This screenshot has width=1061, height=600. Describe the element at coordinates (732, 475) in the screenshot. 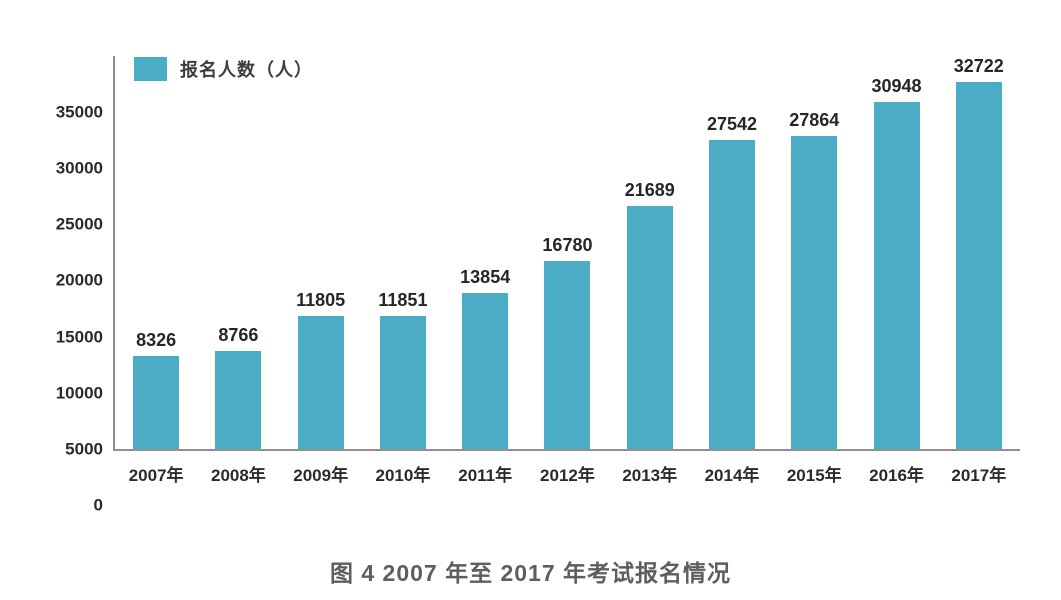

I see `x-axis-label: 2014年` at that location.